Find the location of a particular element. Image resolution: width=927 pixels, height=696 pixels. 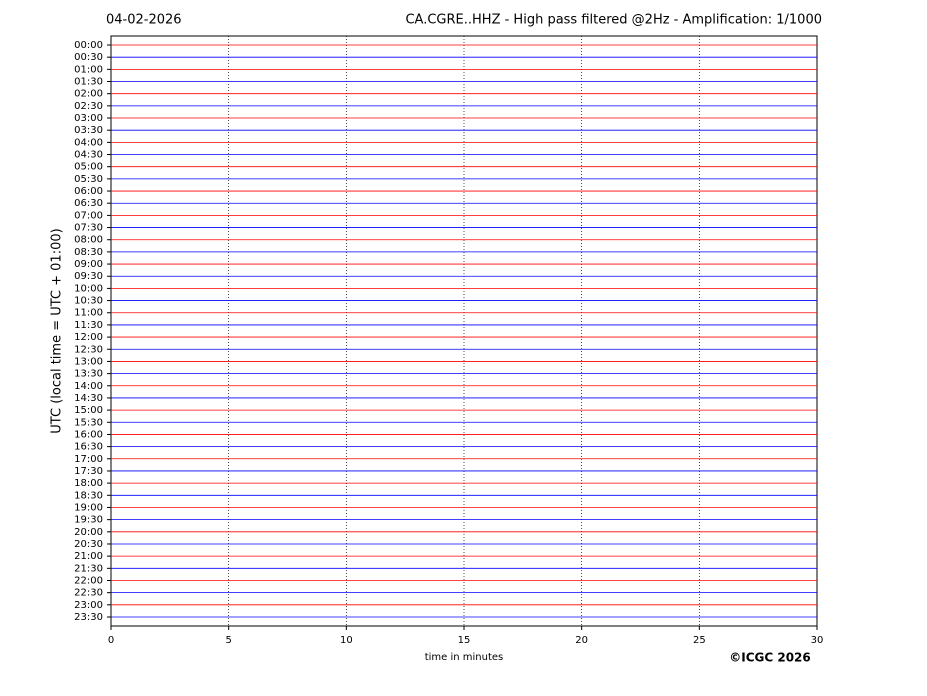

y-tick-label: 22:30 is located at coordinates (88, 593).